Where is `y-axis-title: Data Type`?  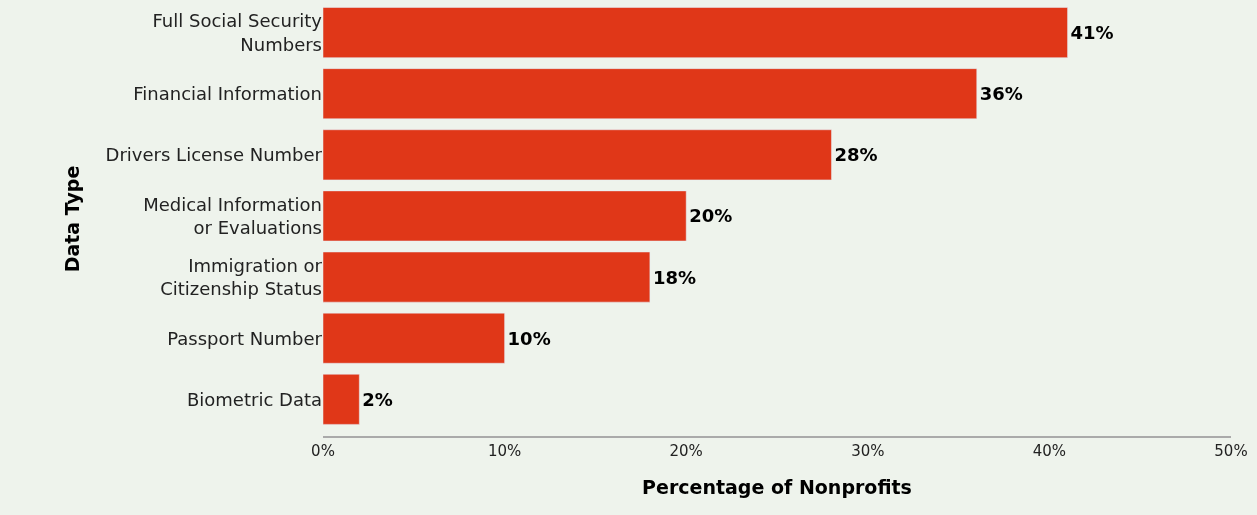
y-axis-title: Data Type is located at coordinates (72, 219).